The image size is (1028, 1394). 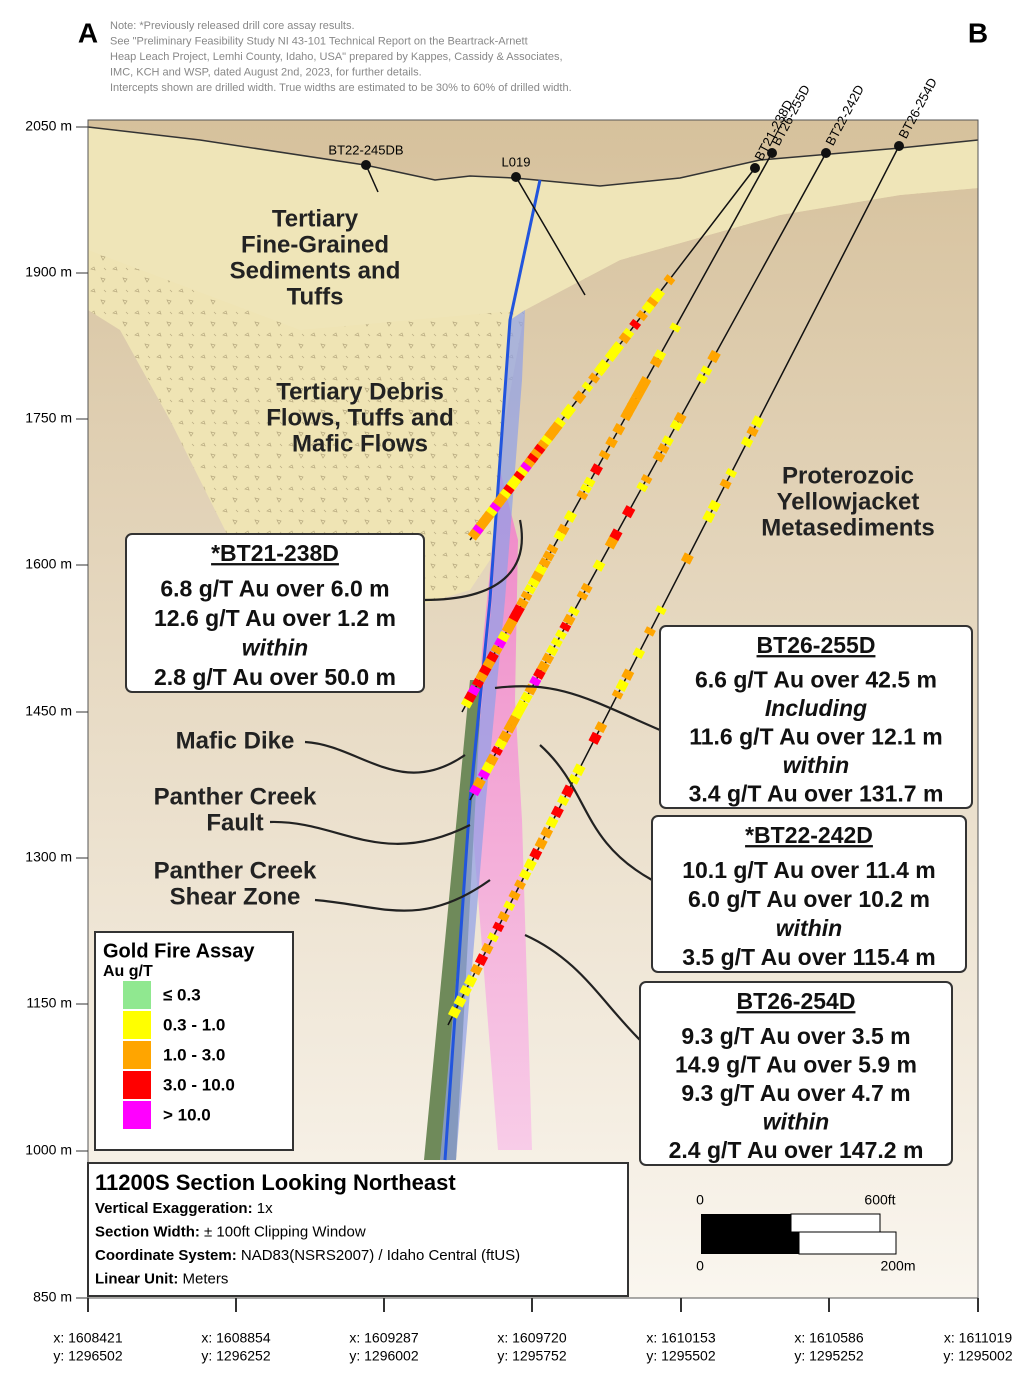 I want to click on info-line: Linear Unit: Meters, so click(x=161, y=1278).